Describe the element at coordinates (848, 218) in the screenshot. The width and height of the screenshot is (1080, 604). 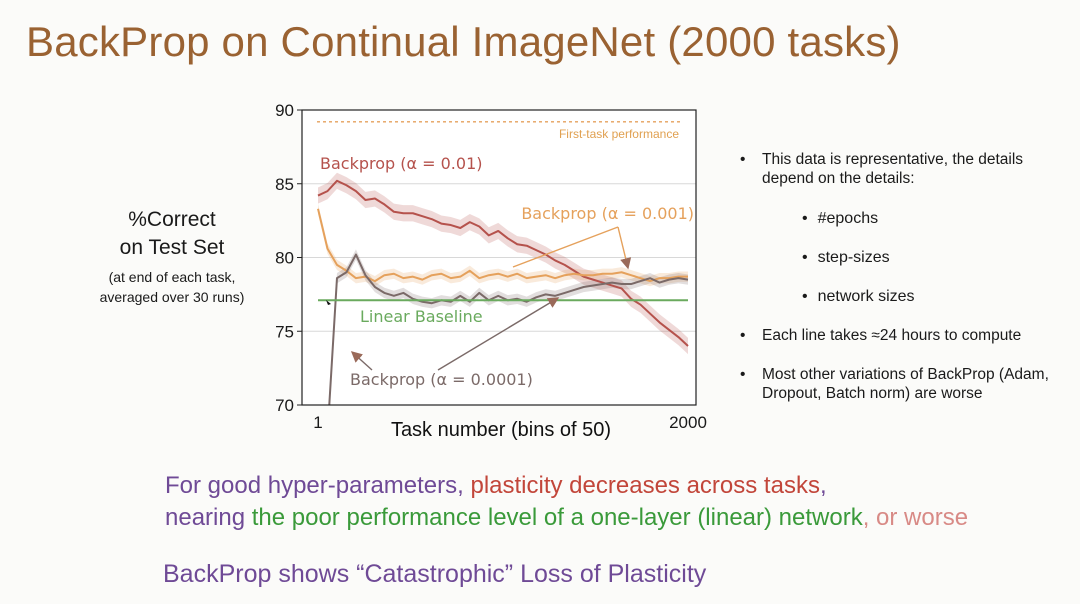
I see `note-subitem-text: #epochs` at that location.